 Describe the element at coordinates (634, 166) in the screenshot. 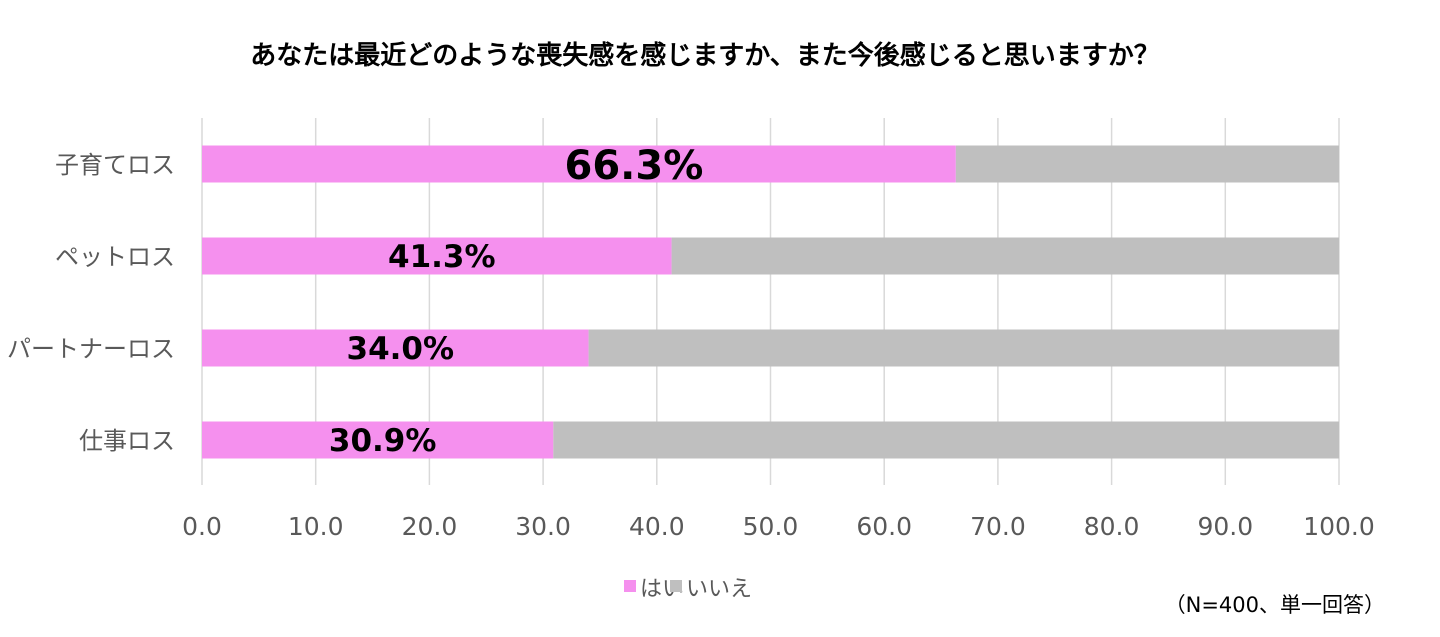

I see `data-label: 66.3%` at that location.